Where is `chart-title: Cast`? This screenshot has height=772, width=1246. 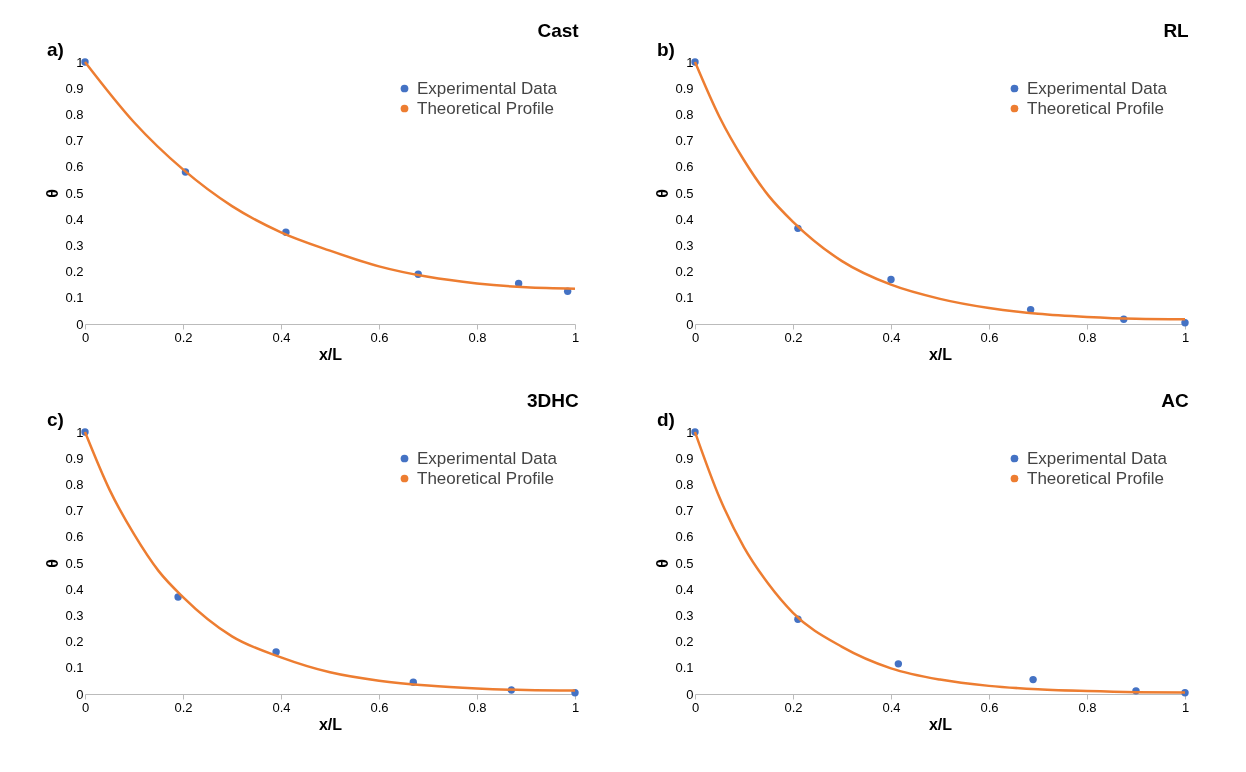
chart-title: Cast is located at coordinates (558, 30).